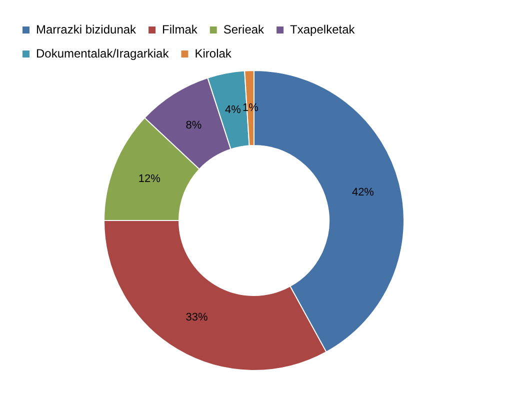 This screenshot has width=508, height=399. I want to click on legend-label: Marrazki bizidunak, so click(87, 29).